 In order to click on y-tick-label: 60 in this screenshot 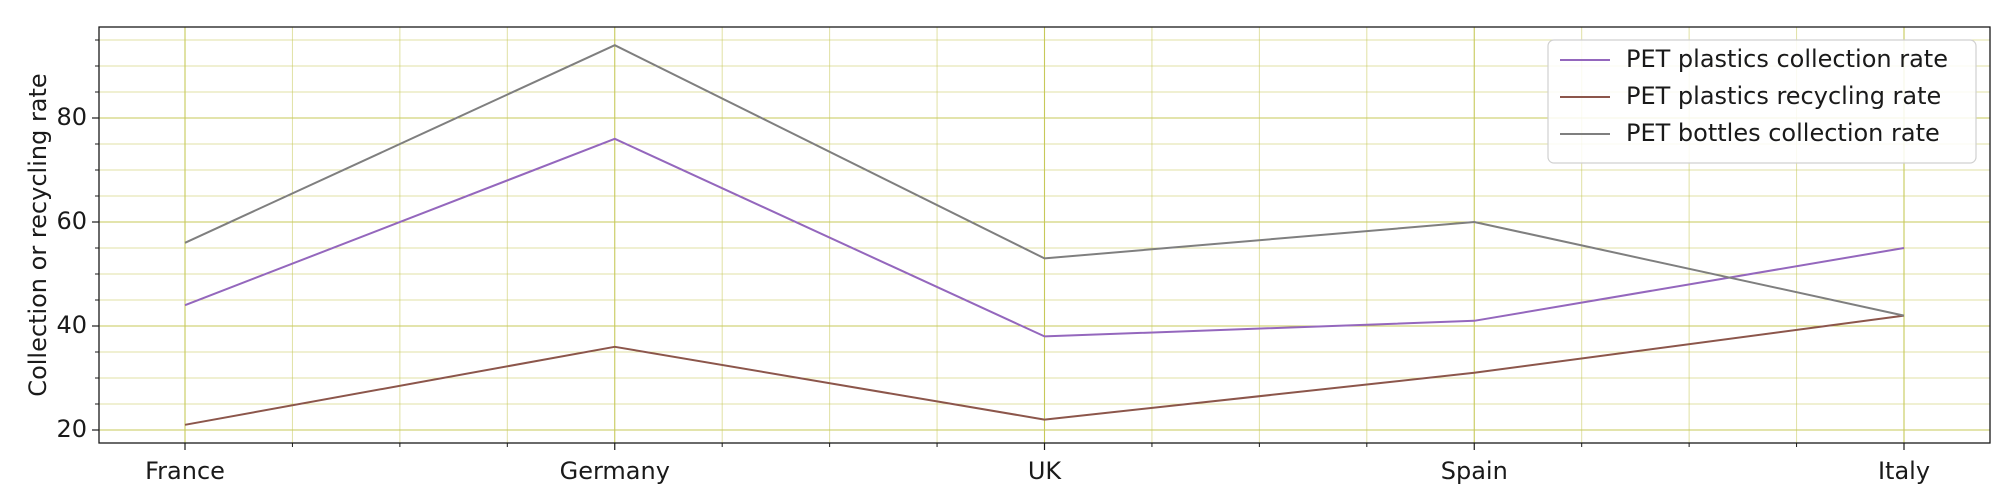, I will do `click(71, 221)`.